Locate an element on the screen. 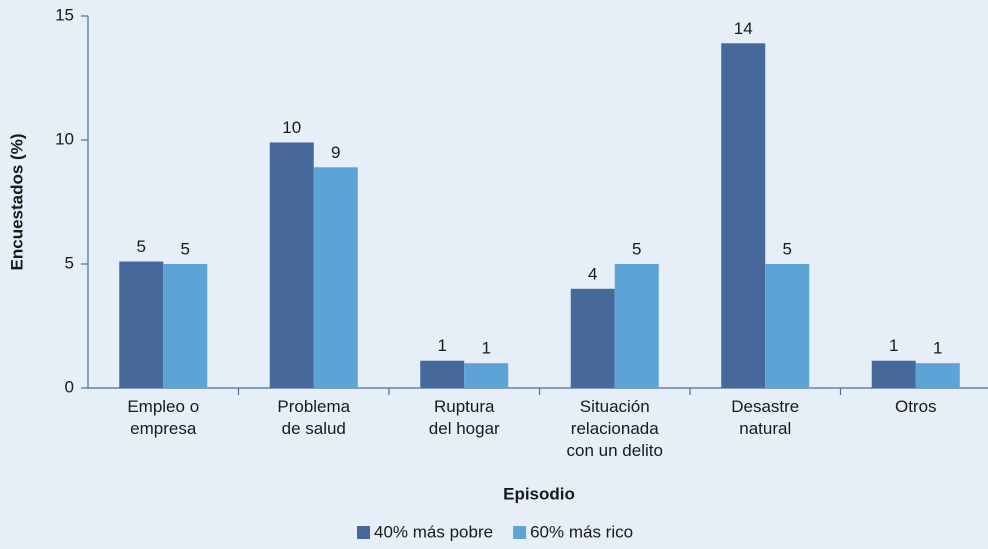 The image size is (988, 549). x-axis-title: Episodio is located at coordinates (539, 493).